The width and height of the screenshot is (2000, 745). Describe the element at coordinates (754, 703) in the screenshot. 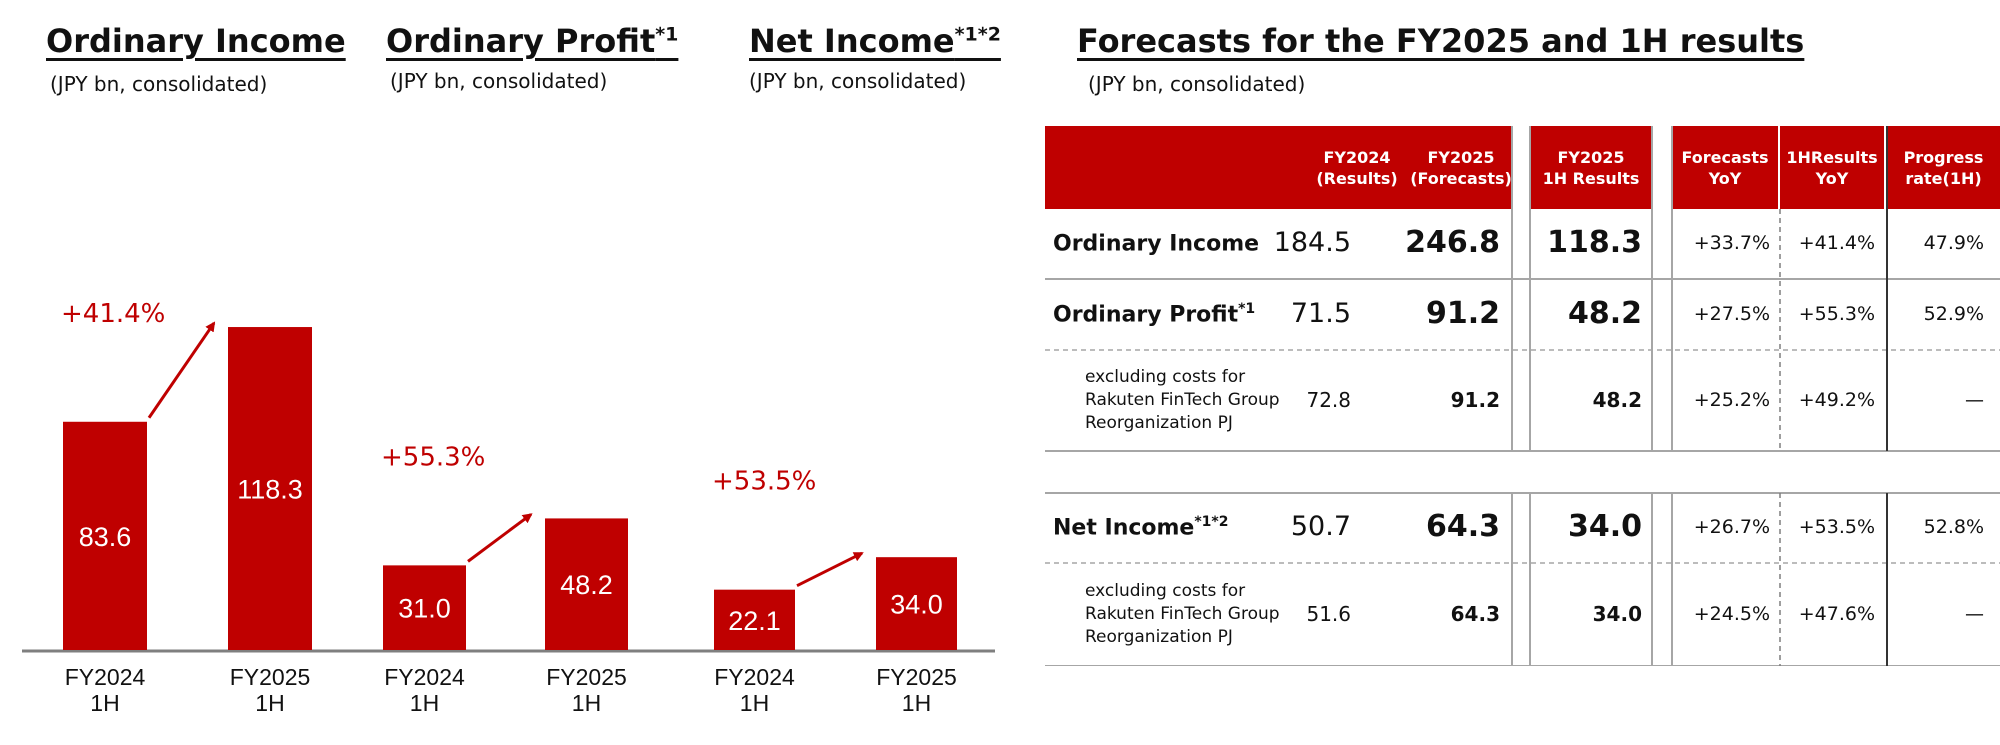

I see `x-tick-label-2-0-1: 1H` at that location.